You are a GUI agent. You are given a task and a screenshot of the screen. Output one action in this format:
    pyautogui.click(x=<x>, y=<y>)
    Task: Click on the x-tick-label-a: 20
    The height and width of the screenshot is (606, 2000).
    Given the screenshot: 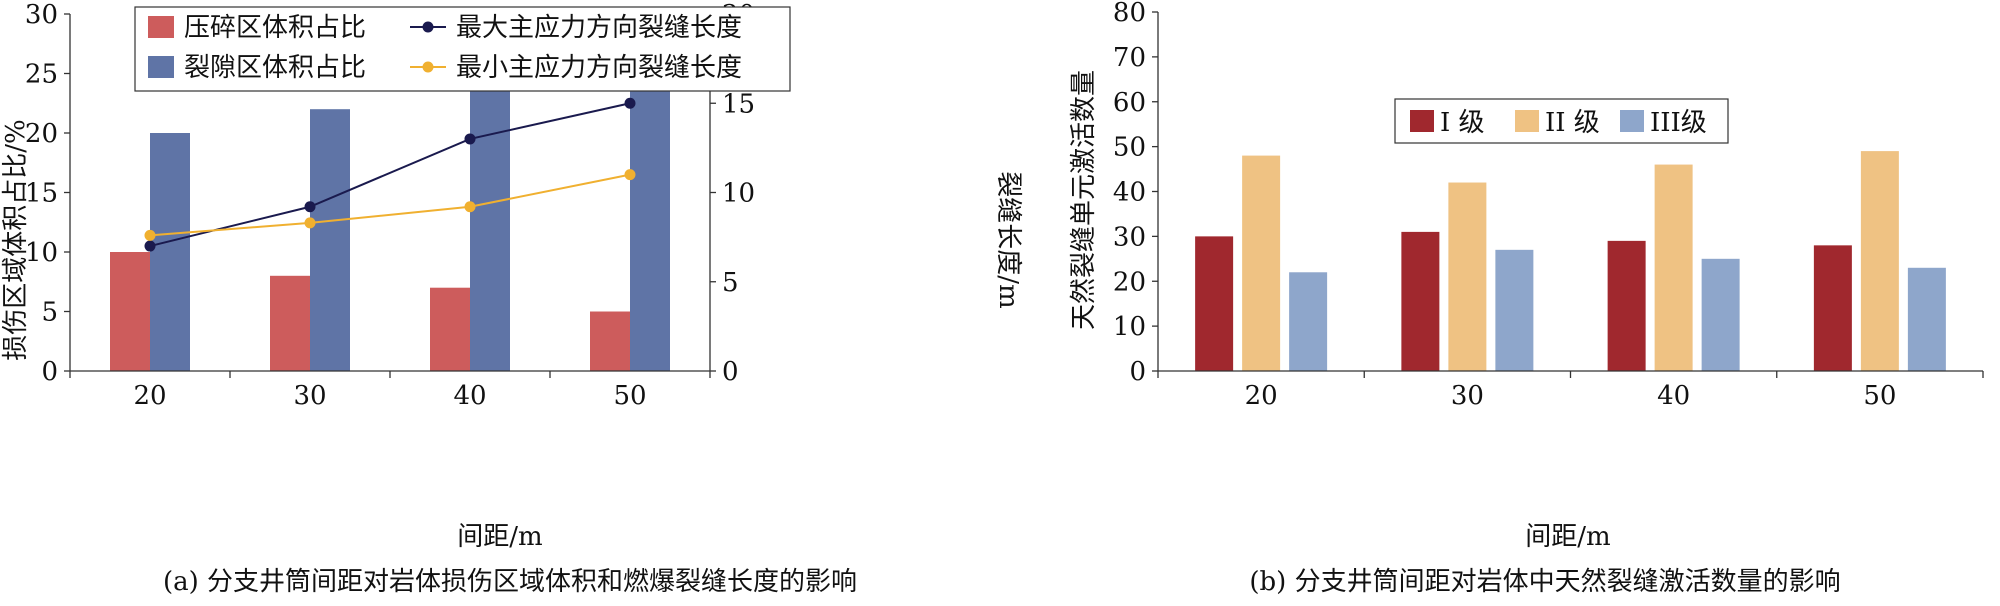 What is the action you would take?
    pyautogui.click(x=149, y=396)
    